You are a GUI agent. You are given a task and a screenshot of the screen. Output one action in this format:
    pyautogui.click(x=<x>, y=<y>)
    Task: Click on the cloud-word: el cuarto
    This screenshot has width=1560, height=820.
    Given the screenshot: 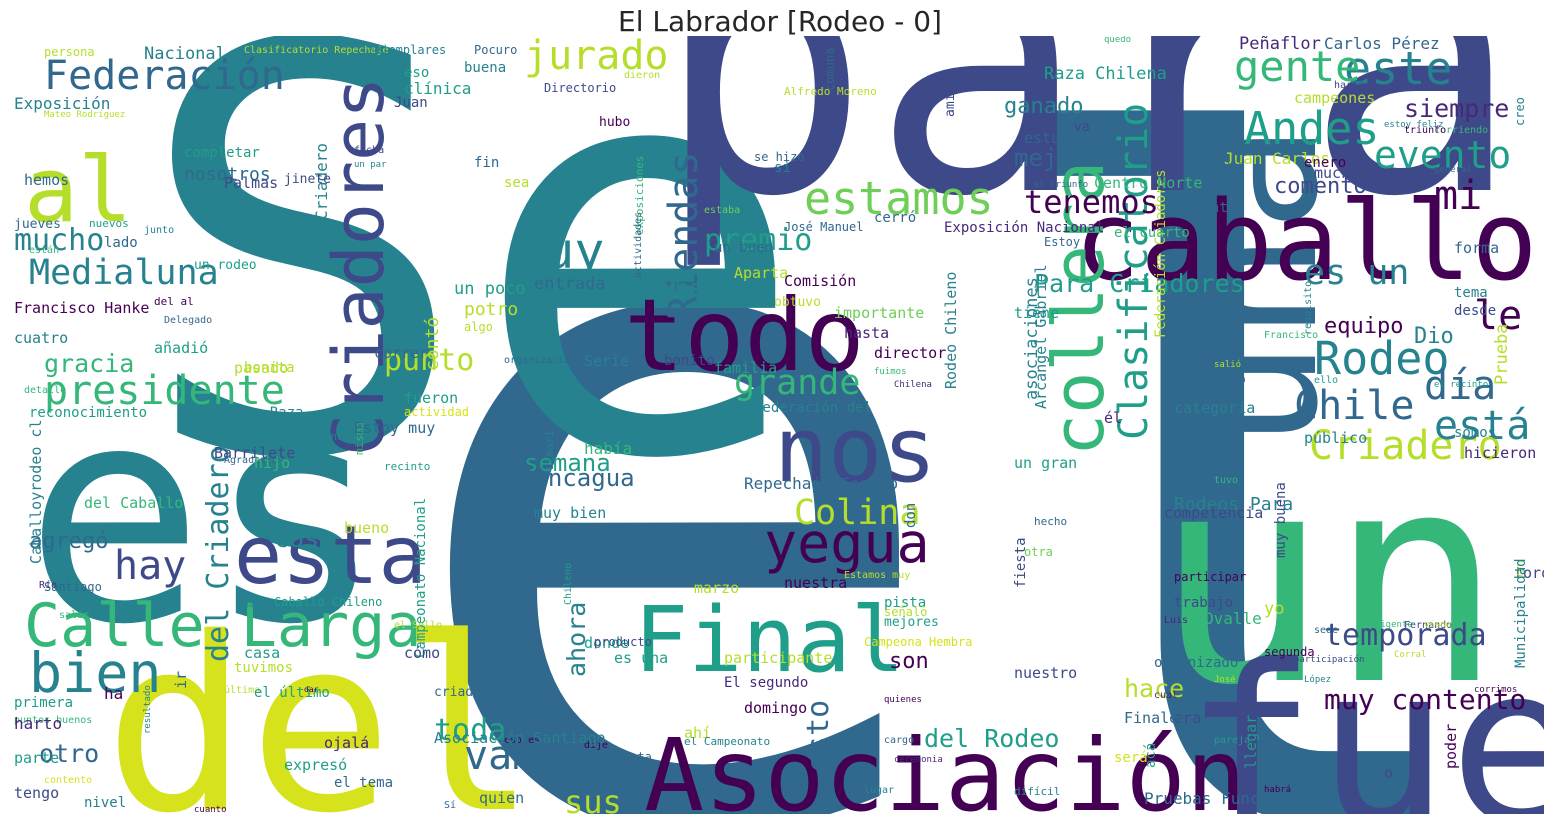 What is the action you would take?
    pyautogui.click(x=1152, y=233)
    